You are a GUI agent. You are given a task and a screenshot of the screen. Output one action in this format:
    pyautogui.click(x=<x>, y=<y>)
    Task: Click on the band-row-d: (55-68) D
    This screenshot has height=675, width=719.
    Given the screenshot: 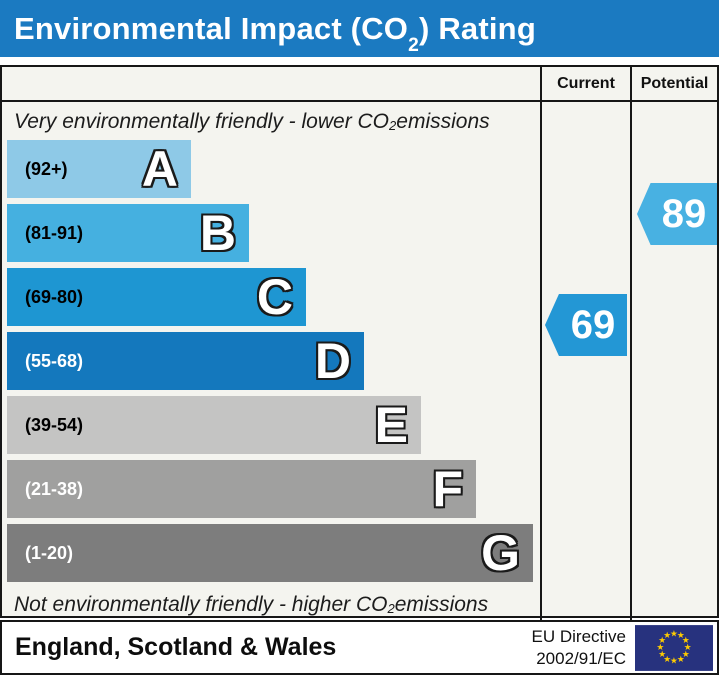 What is the action you would take?
    pyautogui.click(x=271, y=361)
    